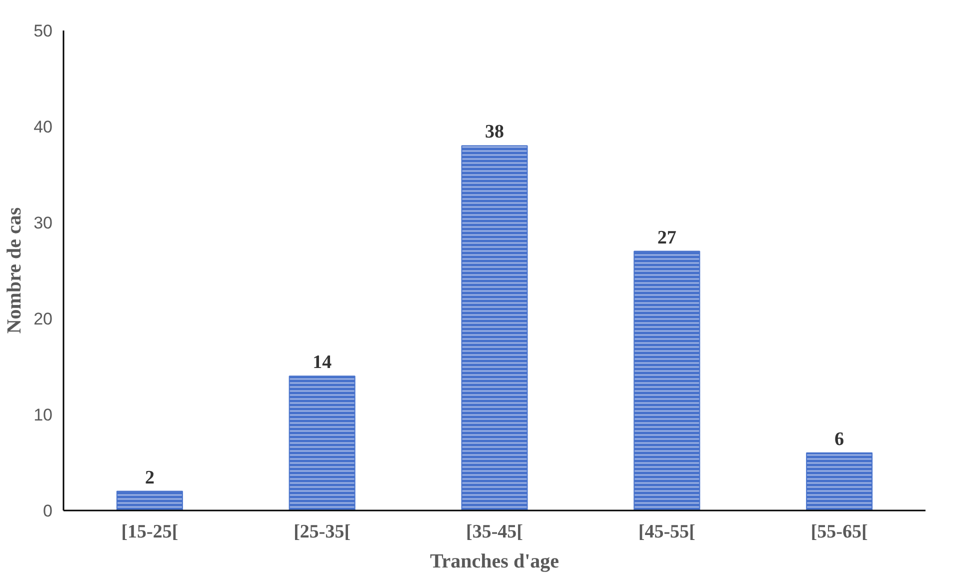 This screenshot has height=585, width=955. Describe the element at coordinates (43, 223) in the screenshot. I see `y-tick-label: 30` at that location.